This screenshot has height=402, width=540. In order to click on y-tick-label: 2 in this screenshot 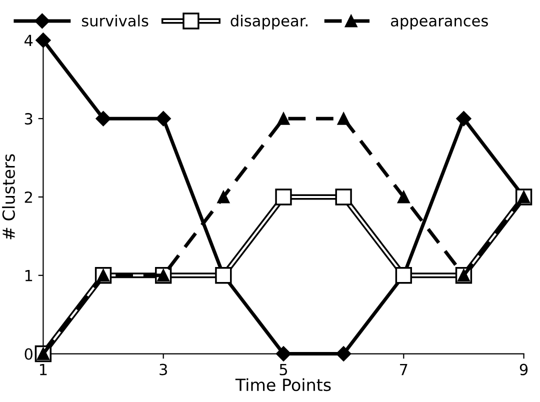, I will do `click(28, 197)`.